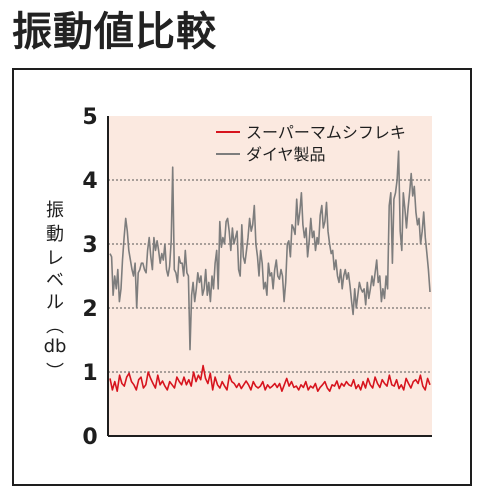  Describe the element at coordinates (326, 132) in the screenshot. I see `legend-label-1: スーパーマムシフレキ` at that location.